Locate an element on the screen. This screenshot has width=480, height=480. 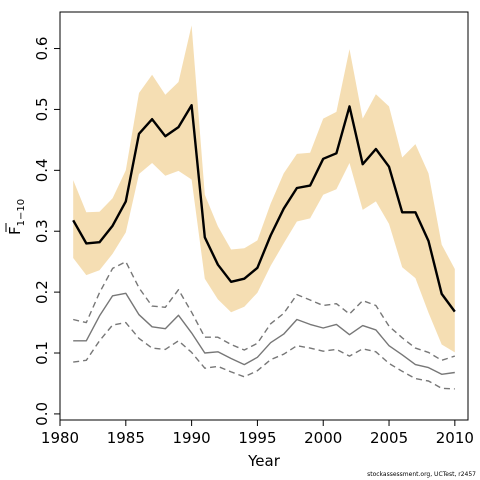
y-tick-label: 0.0 is located at coordinates (42, 414).